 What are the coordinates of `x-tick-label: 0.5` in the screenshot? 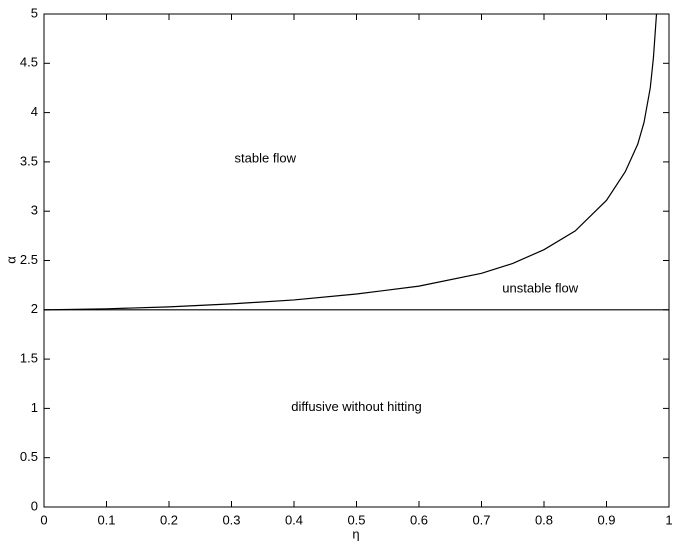 It's located at (356, 519).